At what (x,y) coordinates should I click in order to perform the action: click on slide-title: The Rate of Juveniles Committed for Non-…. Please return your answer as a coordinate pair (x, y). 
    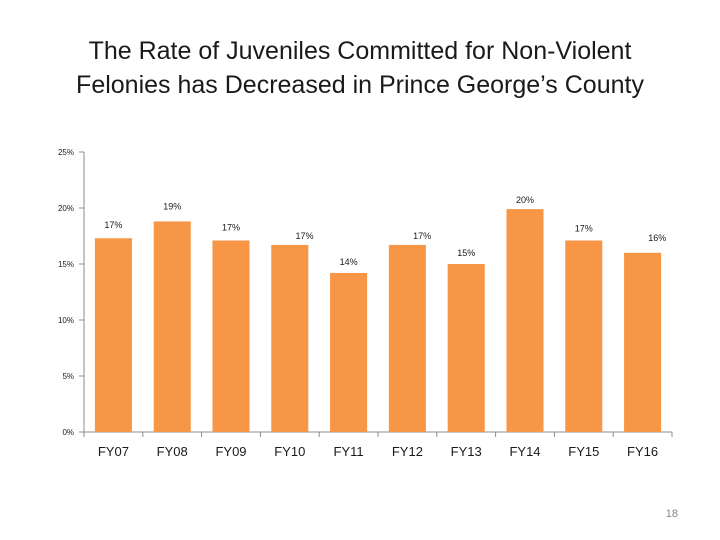
    Looking at the image, I should click on (360, 68).